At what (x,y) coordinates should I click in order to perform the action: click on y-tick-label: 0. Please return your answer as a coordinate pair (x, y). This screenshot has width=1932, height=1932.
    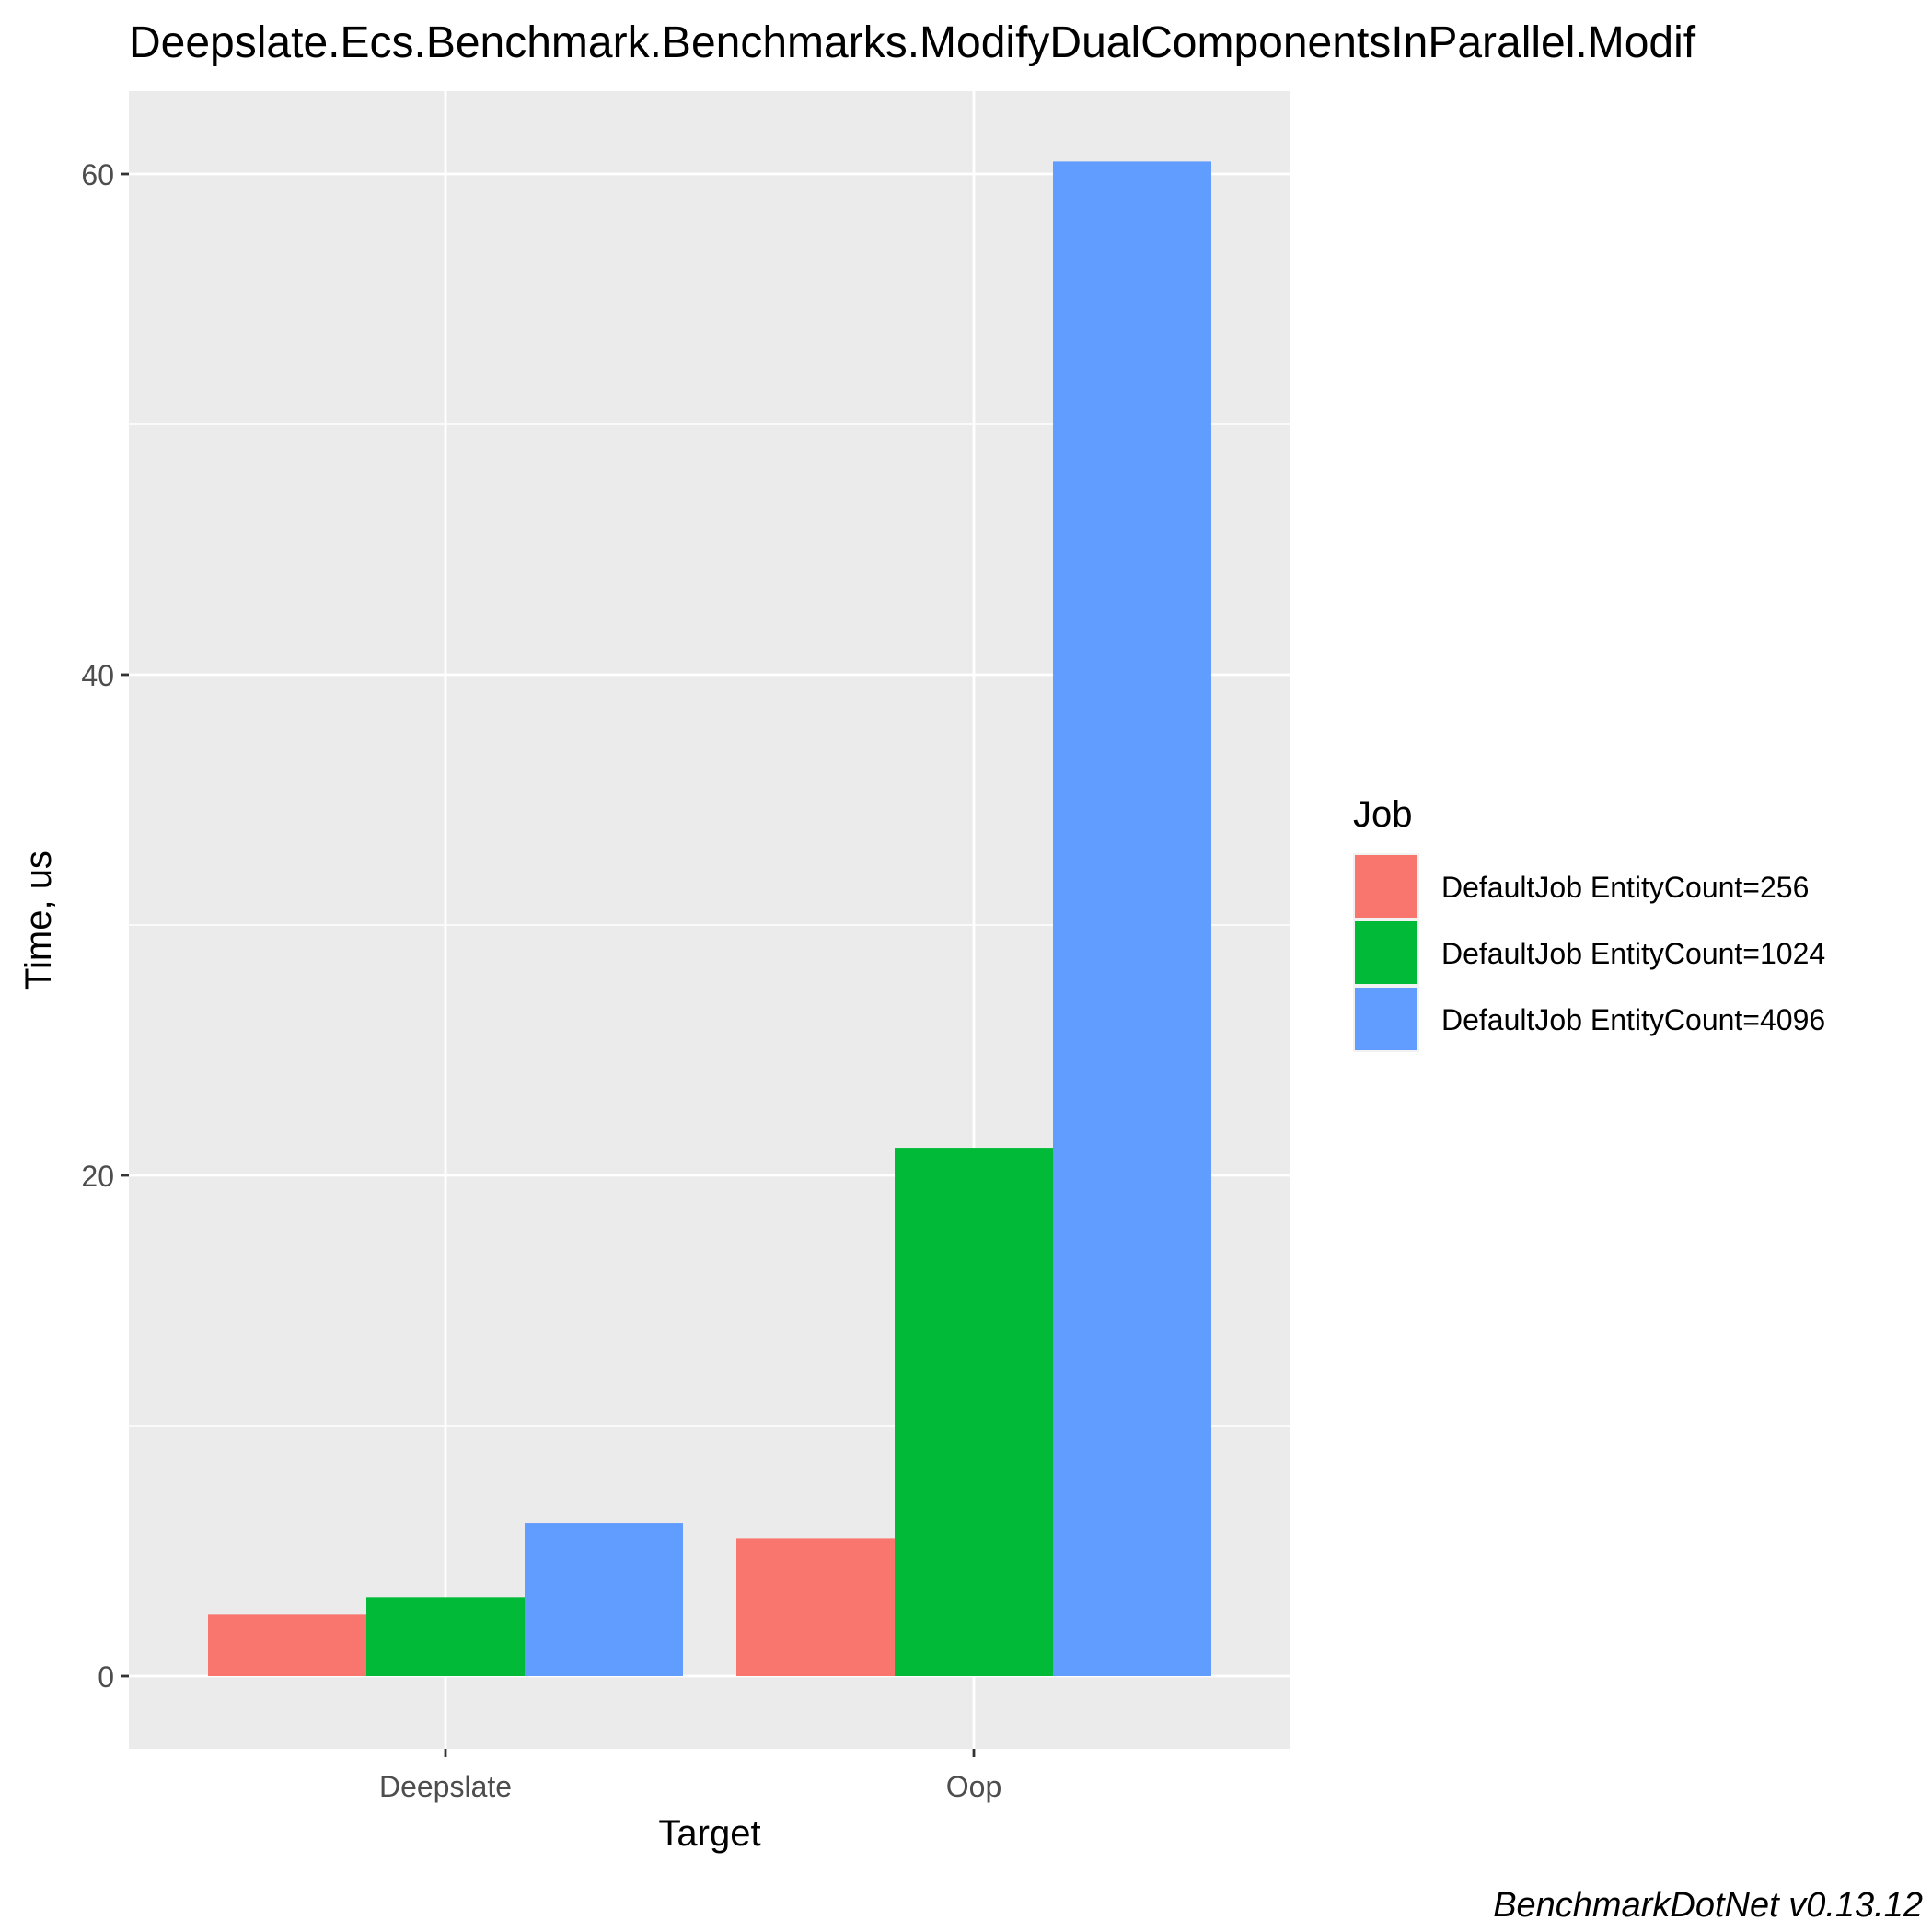
    Looking at the image, I should click on (106, 1677).